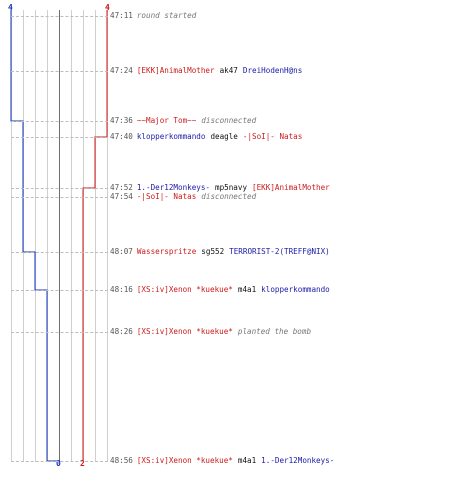  Describe the element at coordinates (228, 70) in the screenshot. I see `event-text: ak47` at that location.